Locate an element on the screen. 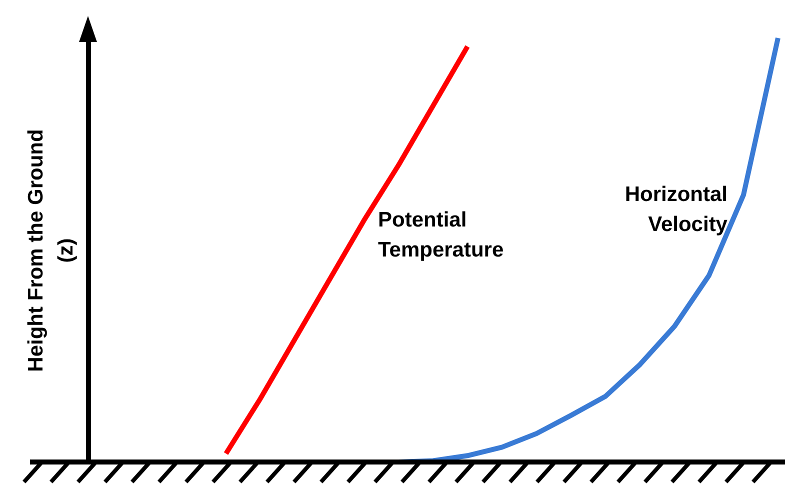 The width and height of the screenshot is (785, 486). series-label: Potential Temperature is located at coordinates (441, 235).